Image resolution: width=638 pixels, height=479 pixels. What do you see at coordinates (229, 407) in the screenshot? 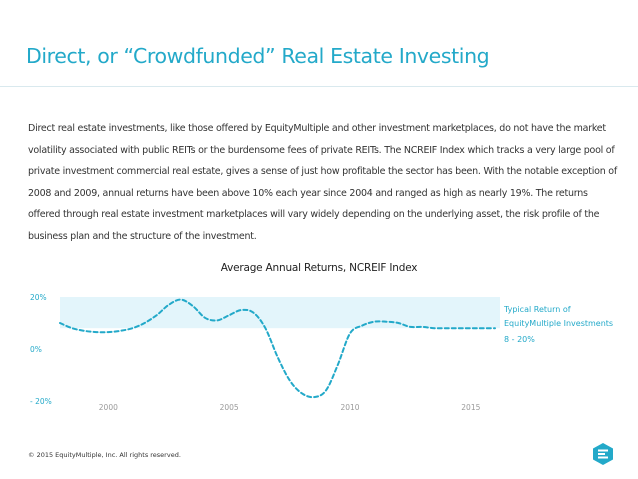
I see `x-tick-label: 2005` at bounding box center [229, 407].